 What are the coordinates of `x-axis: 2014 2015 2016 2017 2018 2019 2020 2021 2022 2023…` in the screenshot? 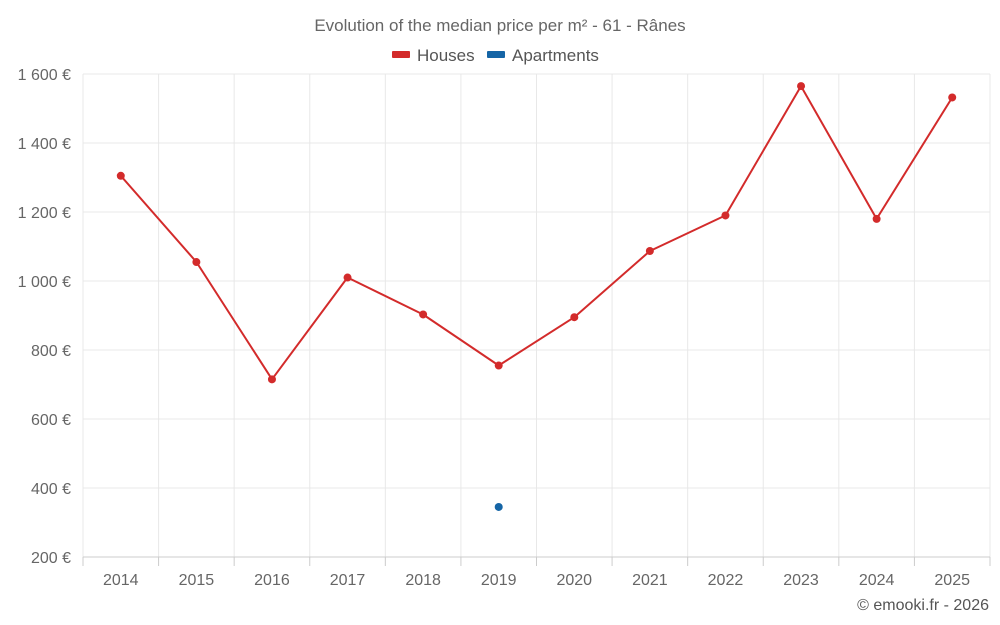 It's located at (536, 572).